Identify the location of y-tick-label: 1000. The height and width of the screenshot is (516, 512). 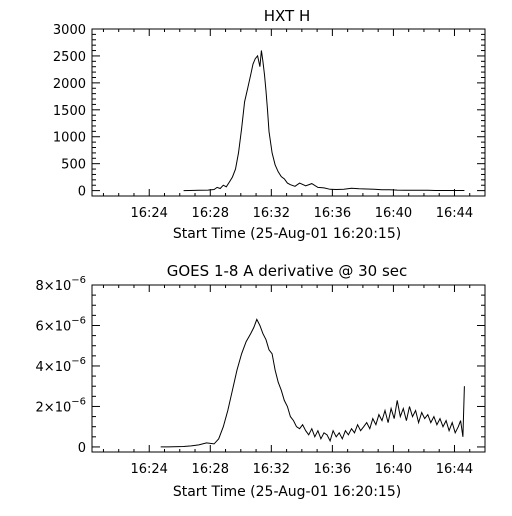
(69, 138).